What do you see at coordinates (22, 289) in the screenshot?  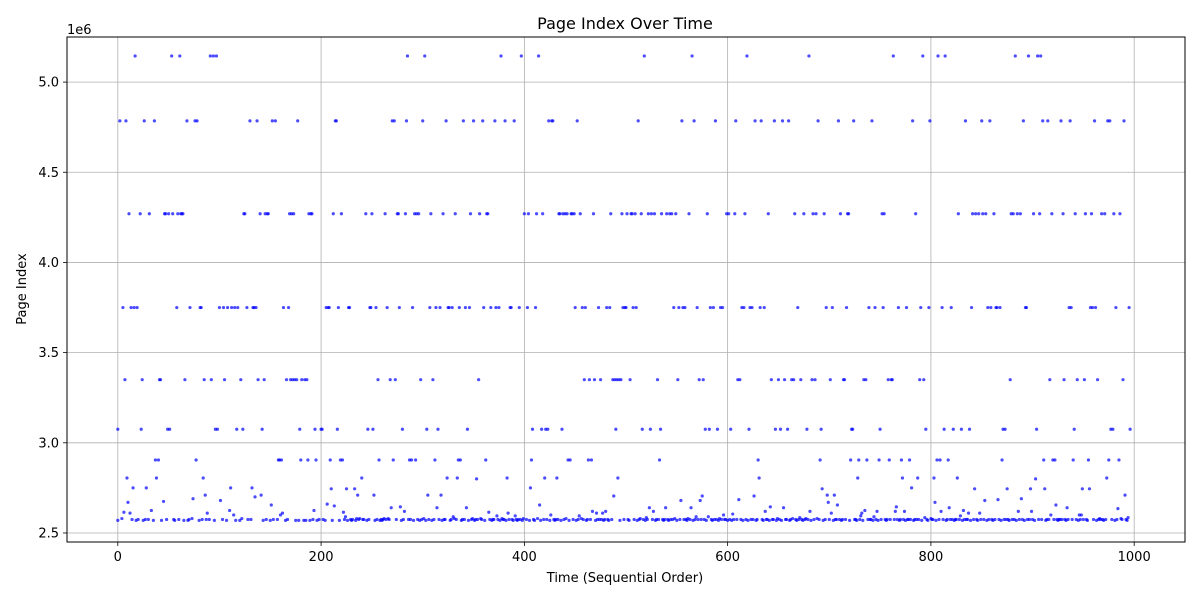 I see `y-axis-label: Page Index` at bounding box center [22, 289].